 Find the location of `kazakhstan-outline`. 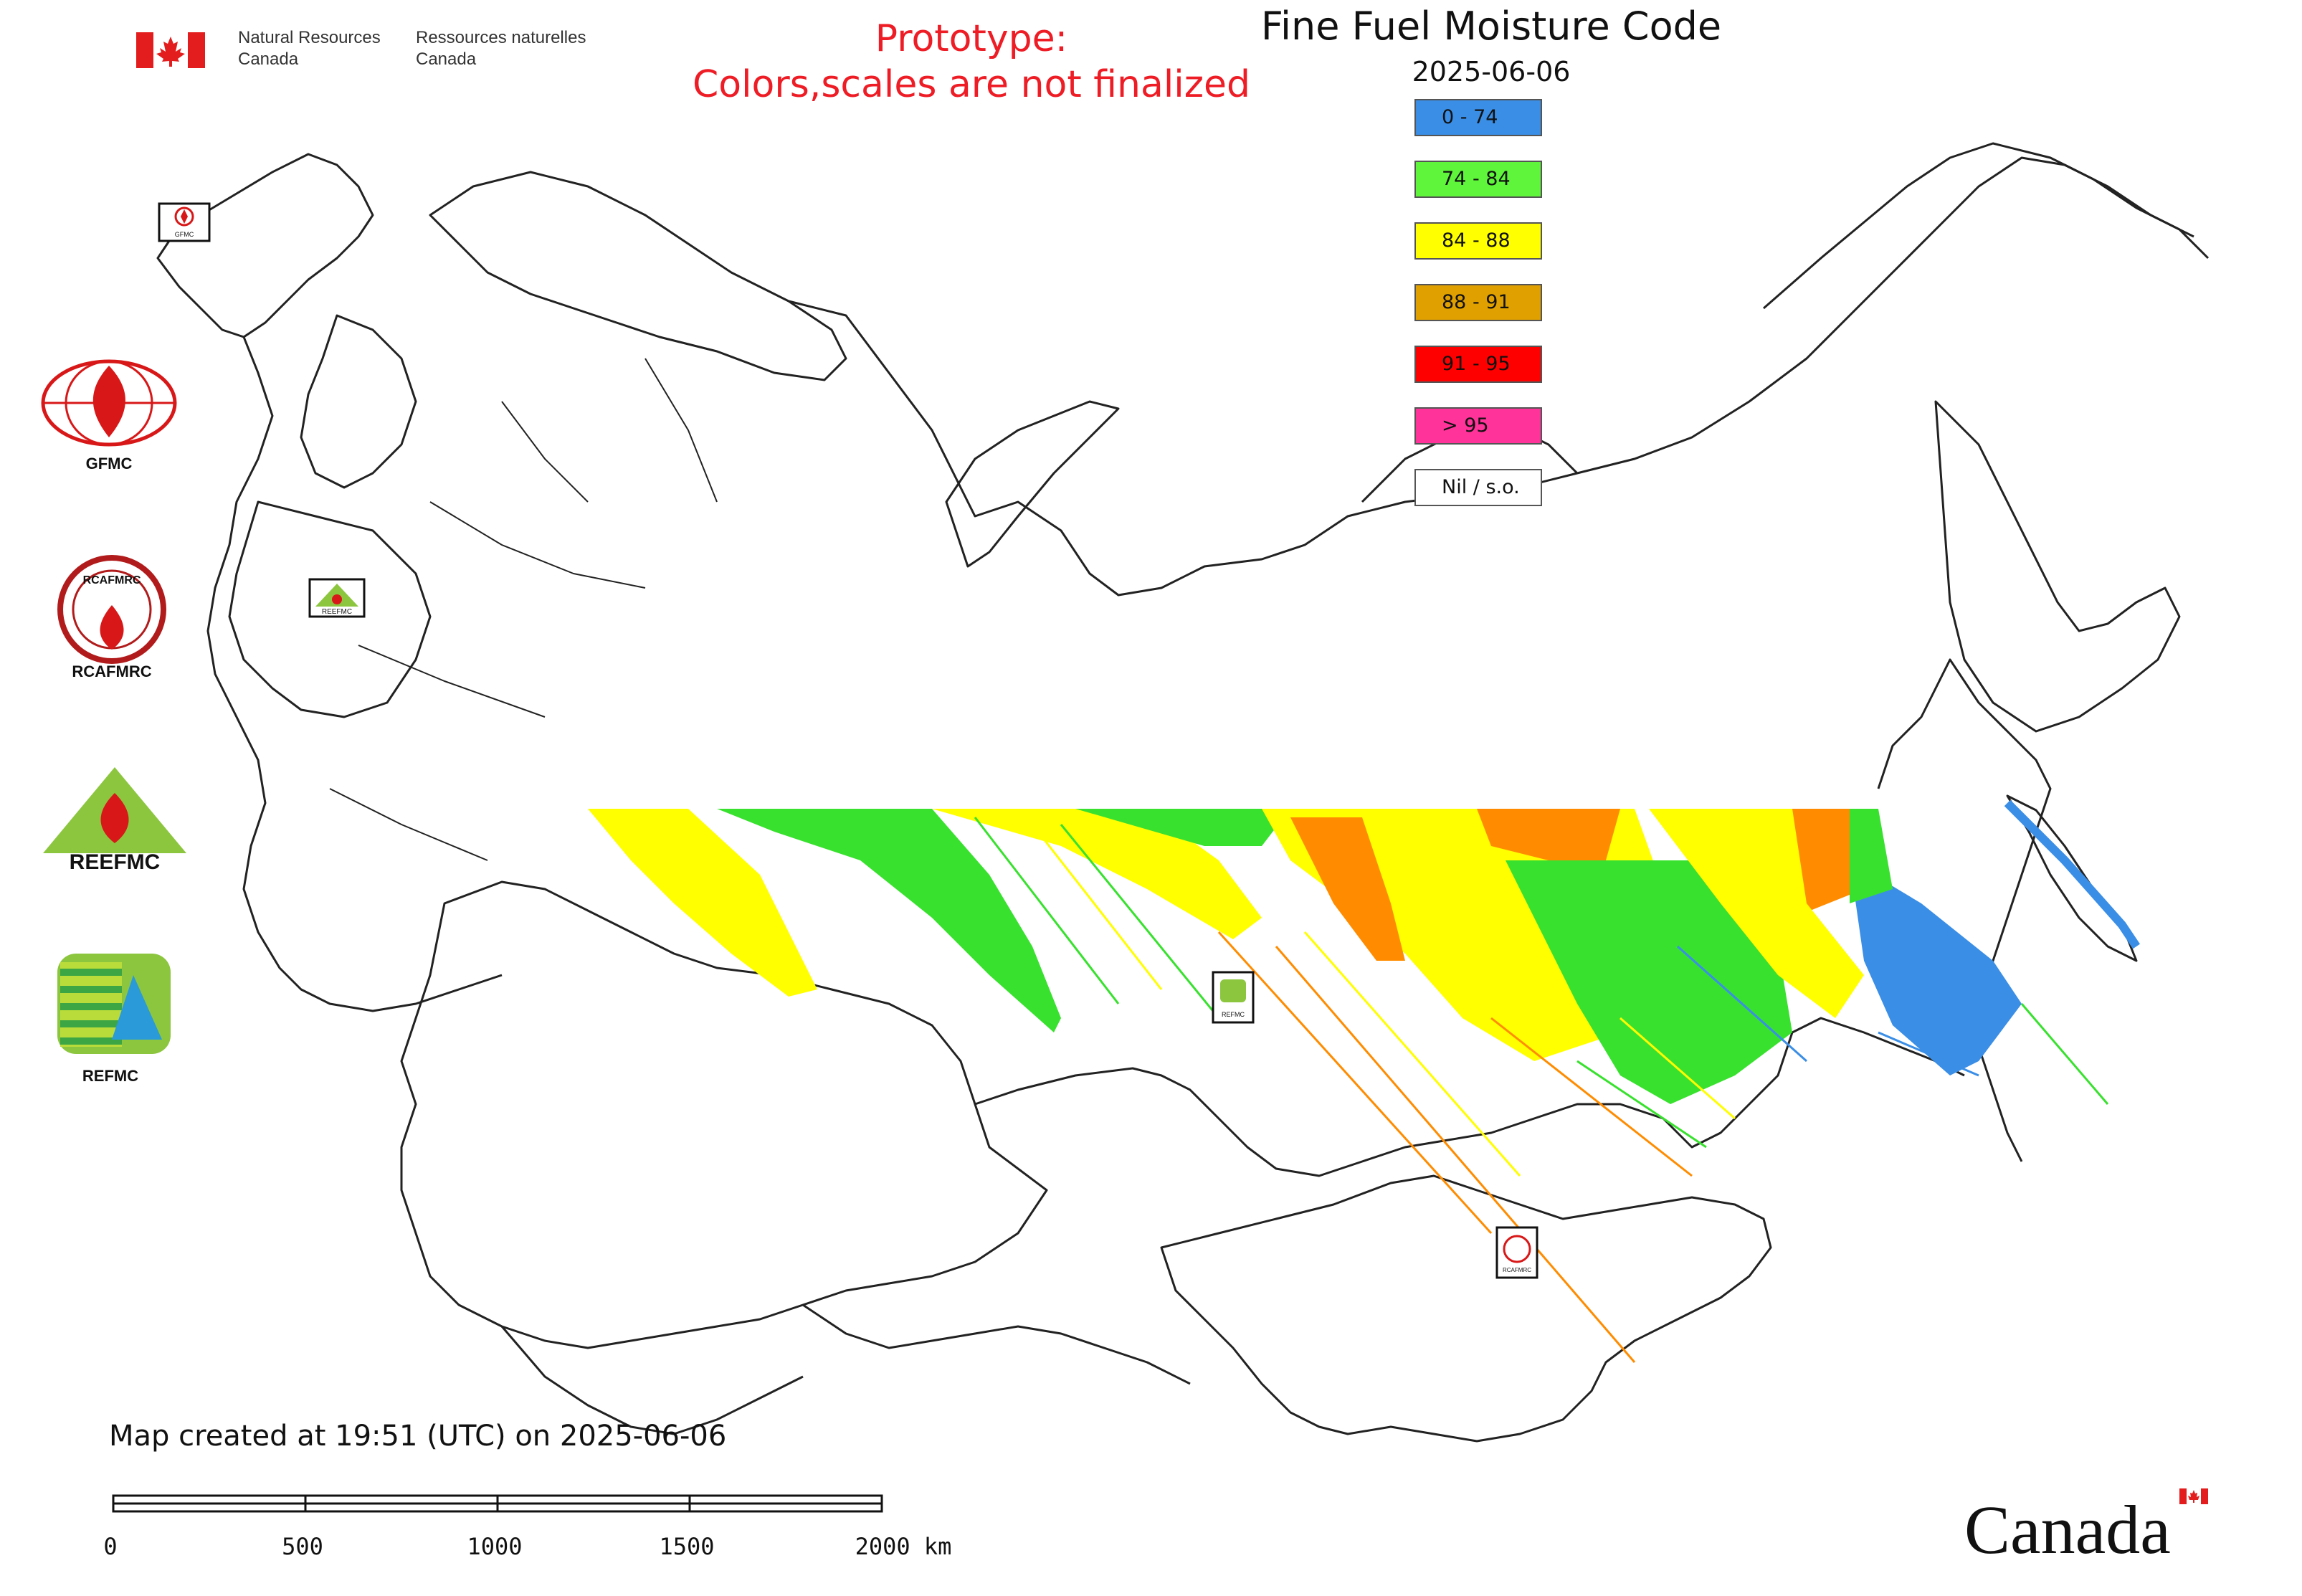

kazakhstan-outline is located at coordinates (724, 1114).